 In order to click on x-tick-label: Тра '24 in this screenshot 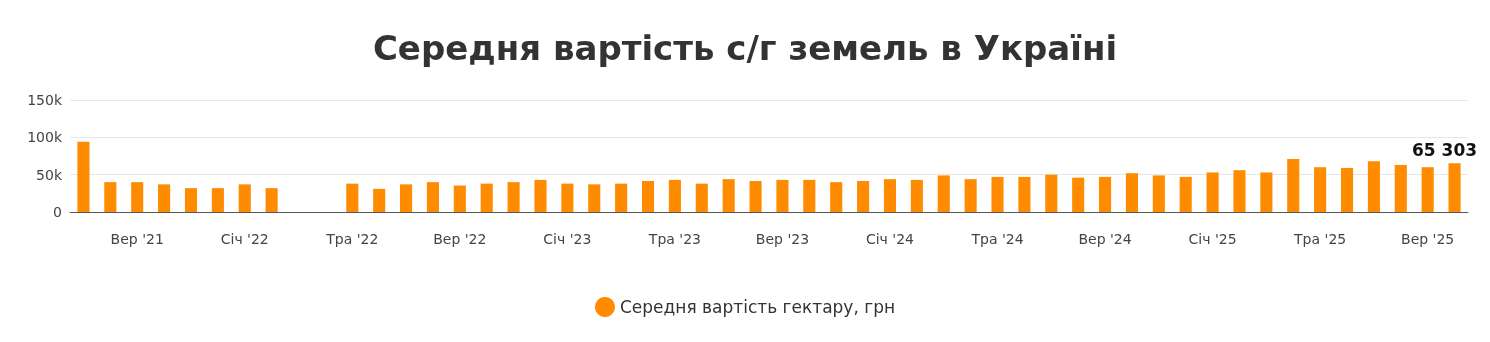, I will do `click(997, 239)`.